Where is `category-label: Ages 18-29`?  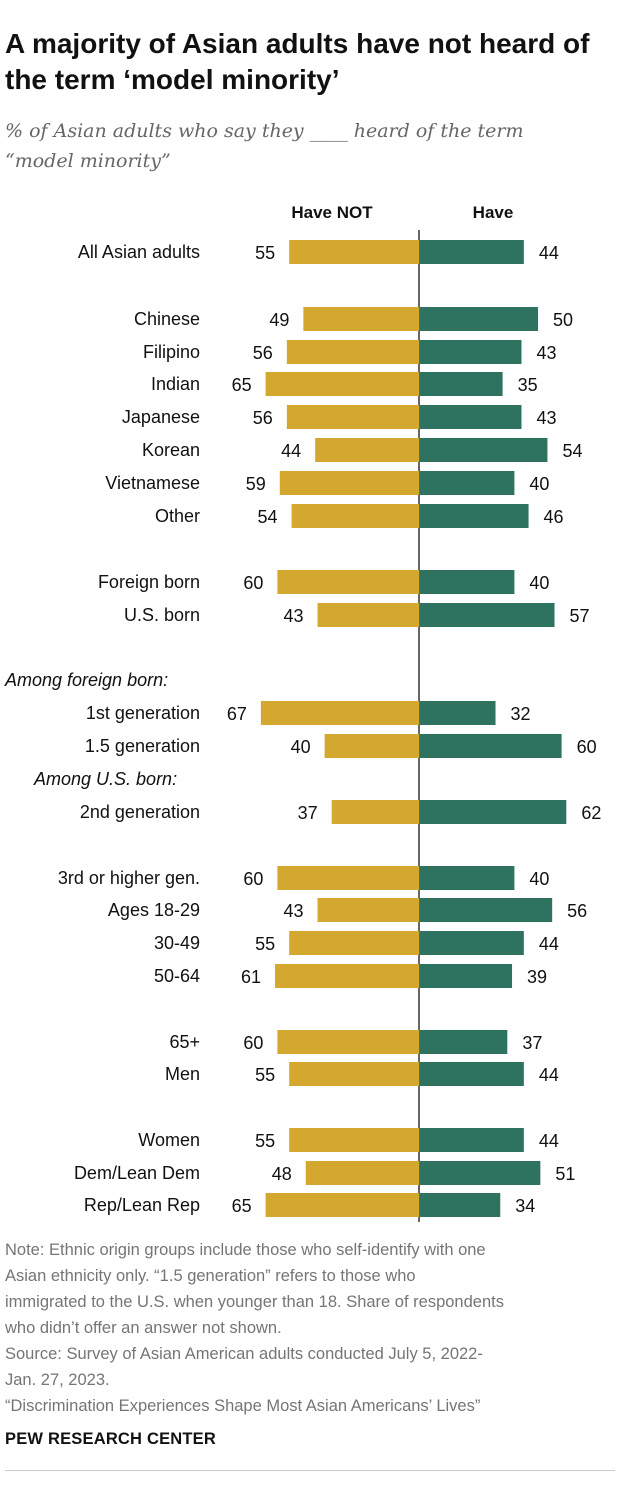 category-label: Ages 18-29 is located at coordinates (154, 910).